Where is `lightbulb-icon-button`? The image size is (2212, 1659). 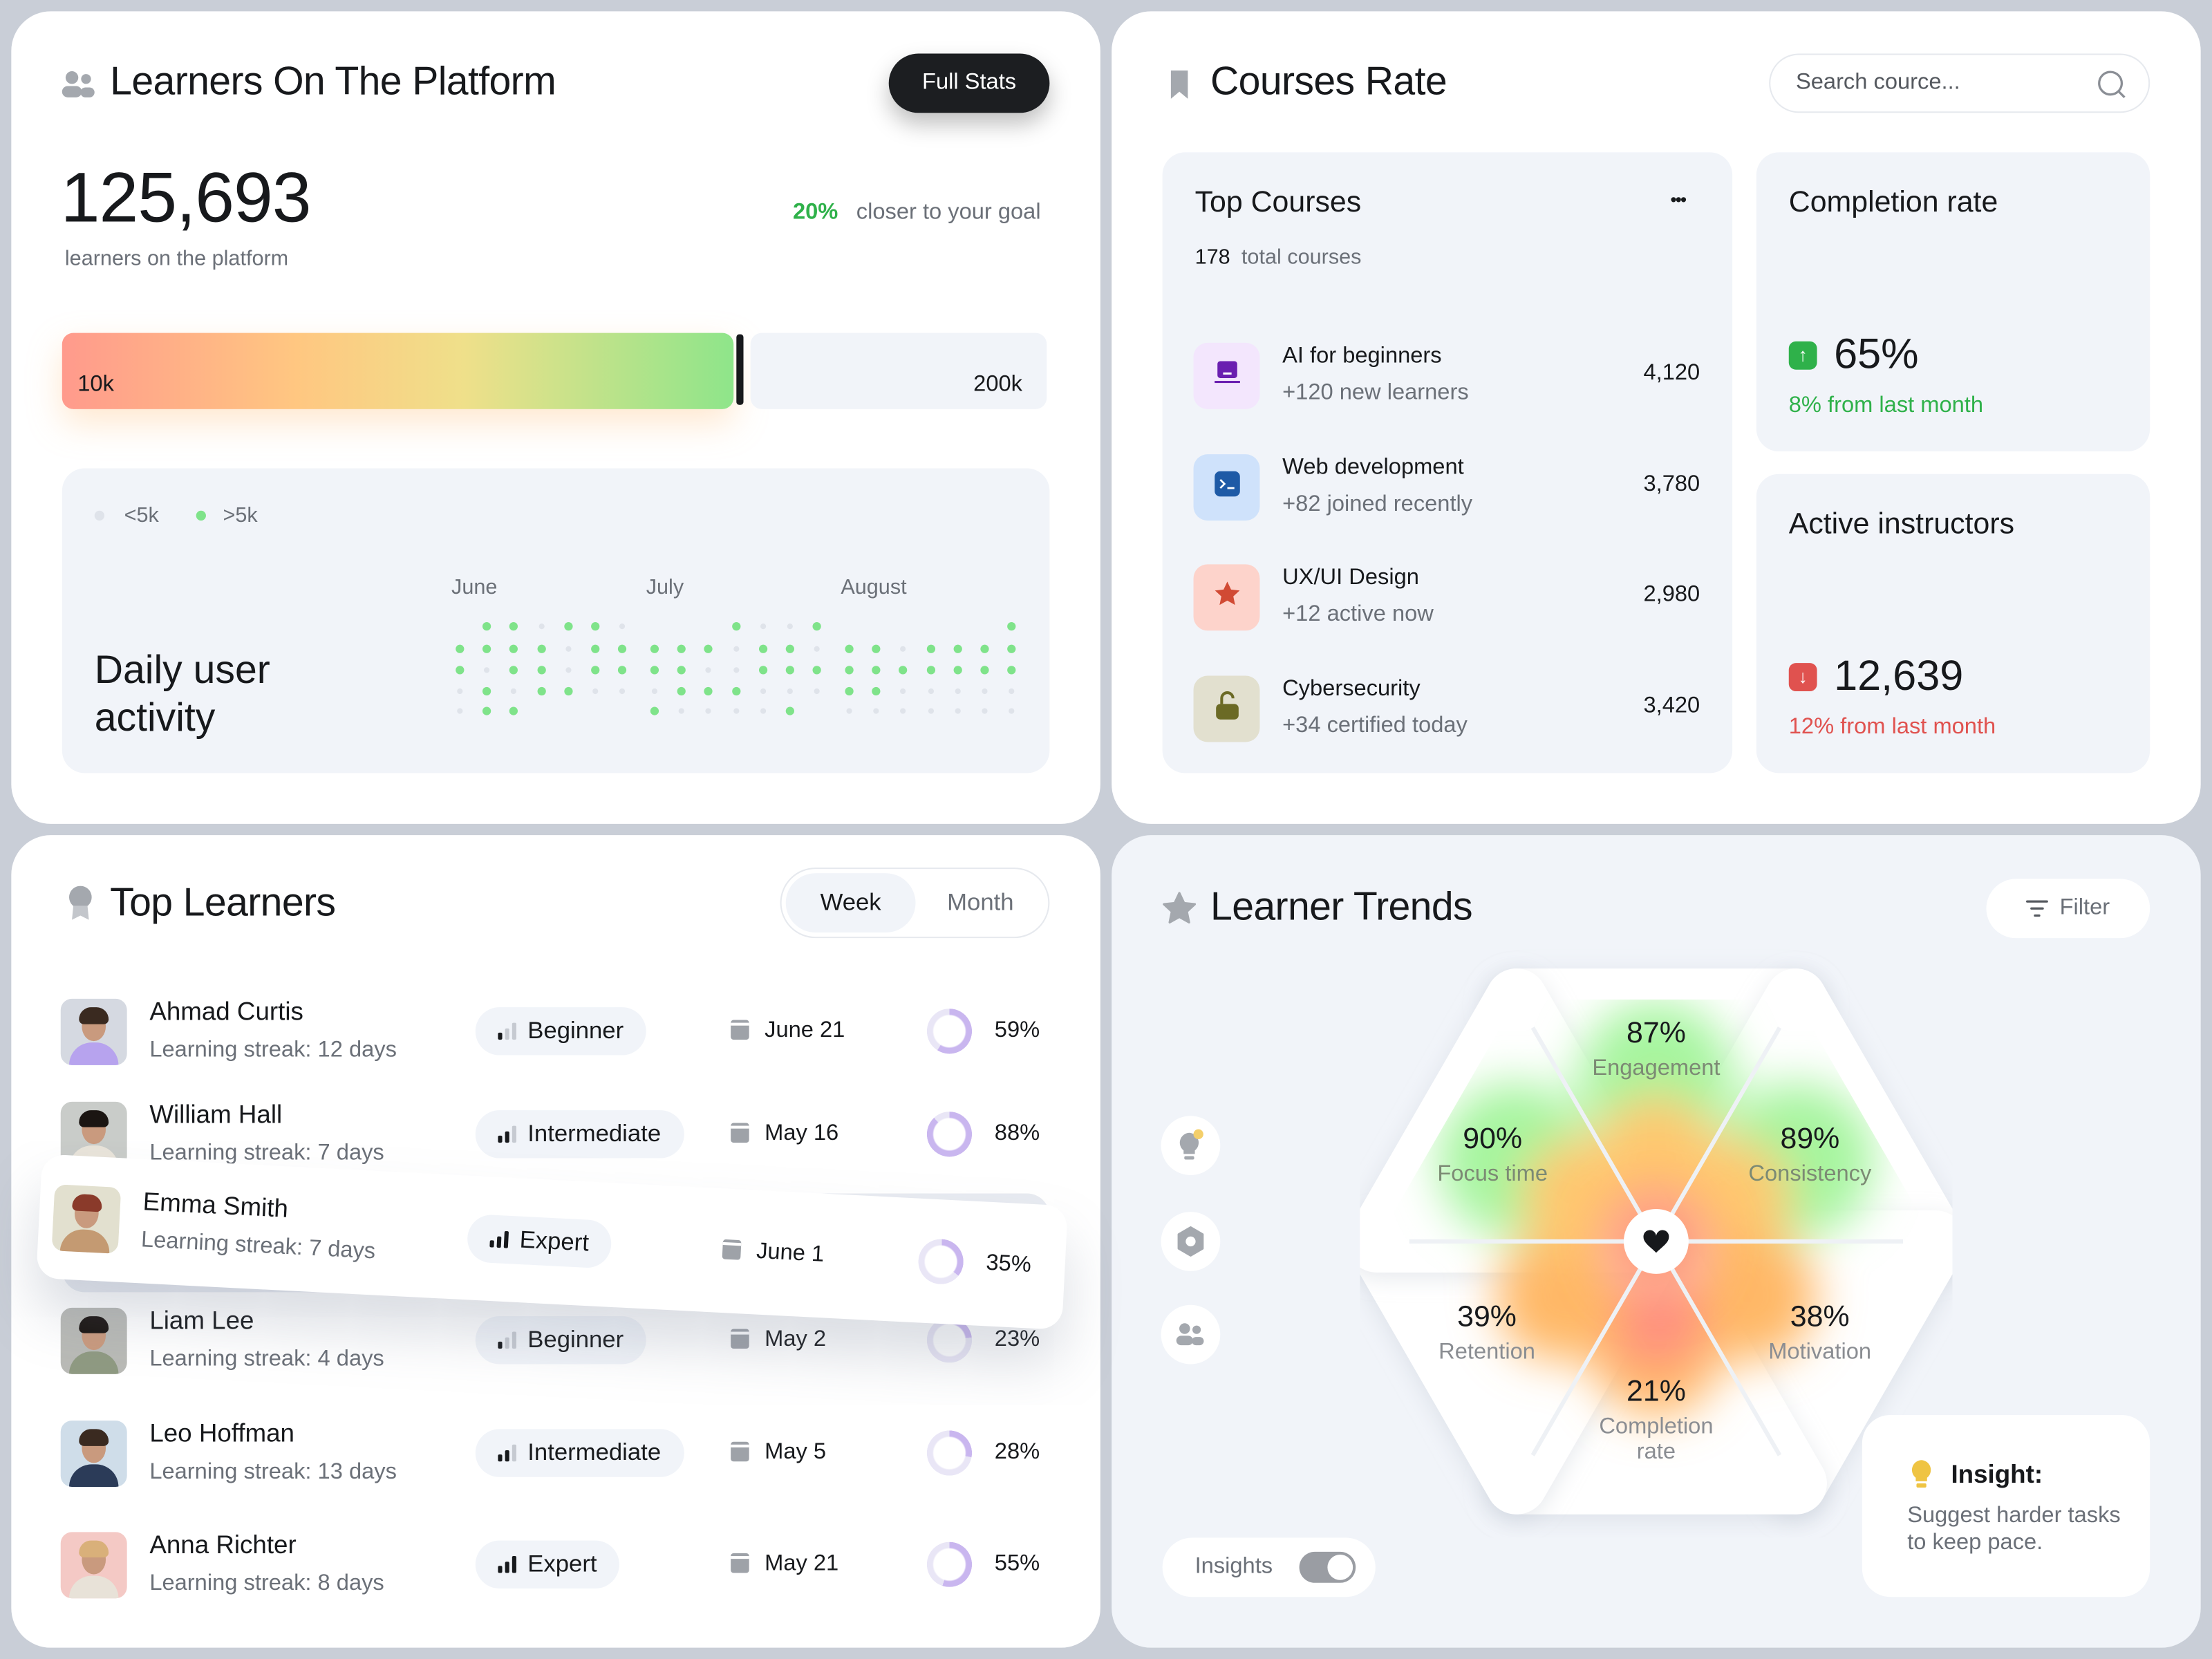 lightbulb-icon-button is located at coordinates (1191, 1146).